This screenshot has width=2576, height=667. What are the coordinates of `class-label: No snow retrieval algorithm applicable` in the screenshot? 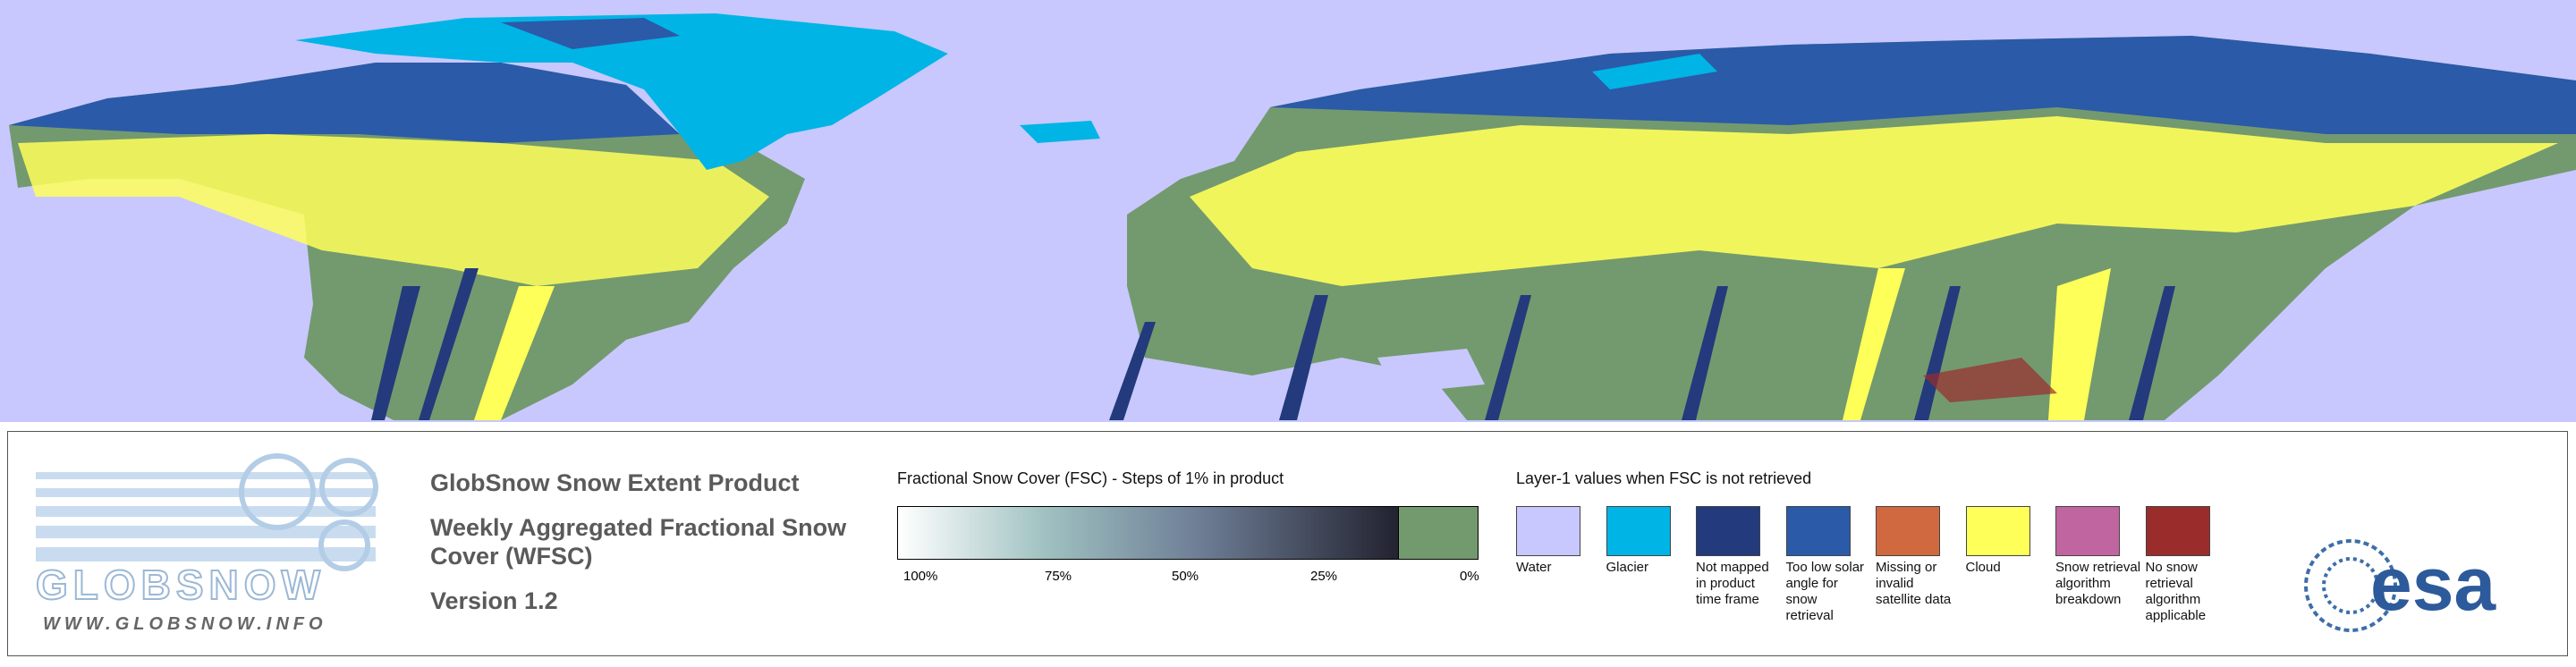 It's located at (2176, 592).